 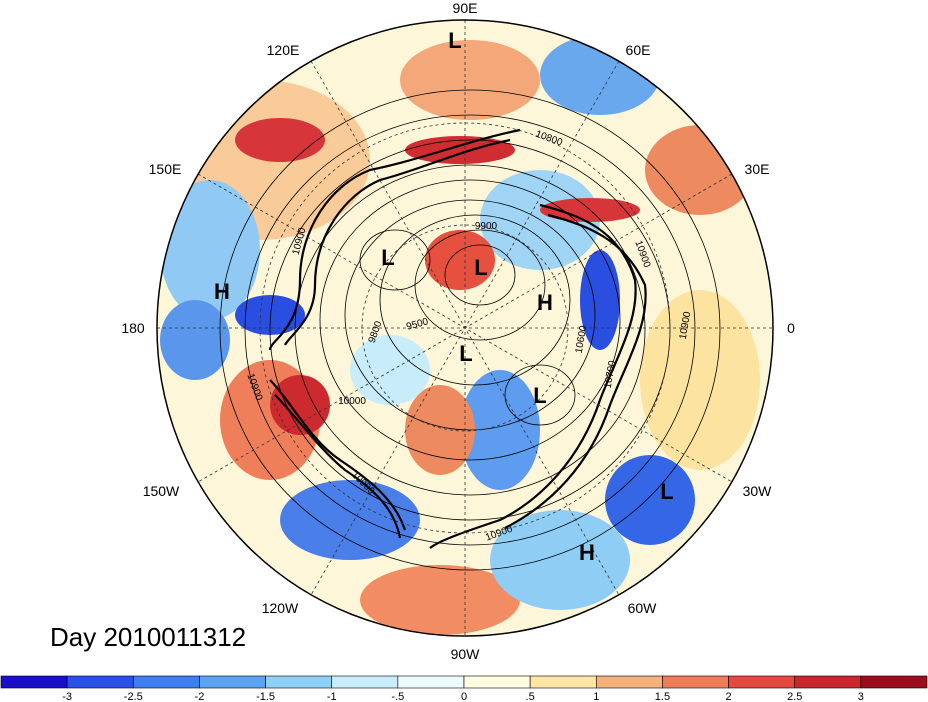 What do you see at coordinates (148, 637) in the screenshot?
I see `day-label: Day 2010011312` at bounding box center [148, 637].